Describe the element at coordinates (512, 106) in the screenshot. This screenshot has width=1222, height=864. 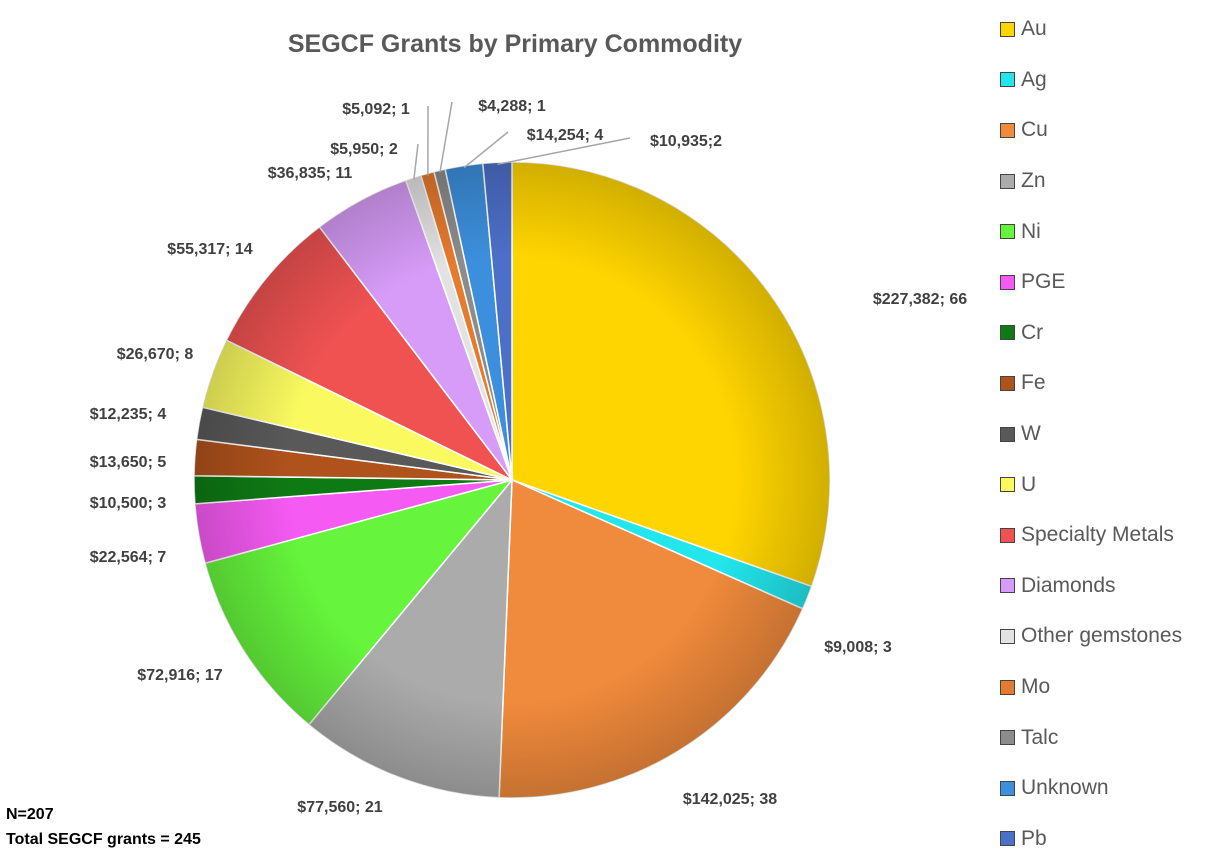
I see `data-label-talc: $4,288; 1` at that location.